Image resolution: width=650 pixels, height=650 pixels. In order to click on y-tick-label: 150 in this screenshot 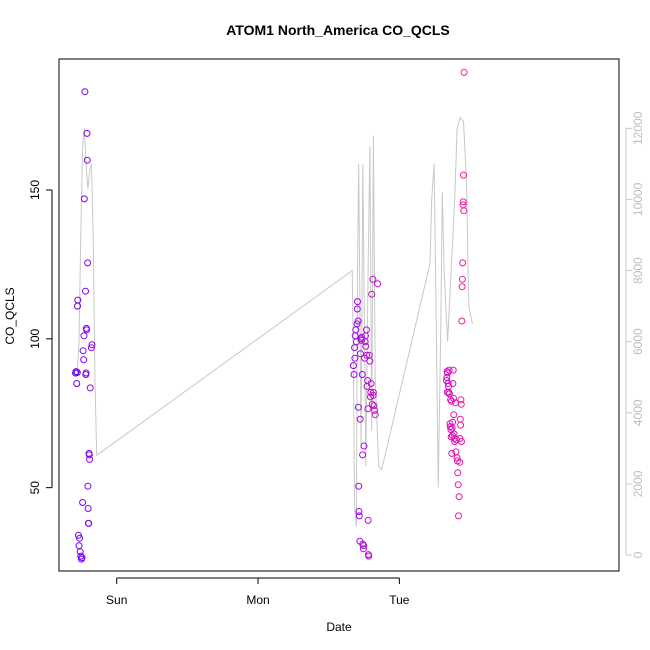, I will do `click(35, 190)`.